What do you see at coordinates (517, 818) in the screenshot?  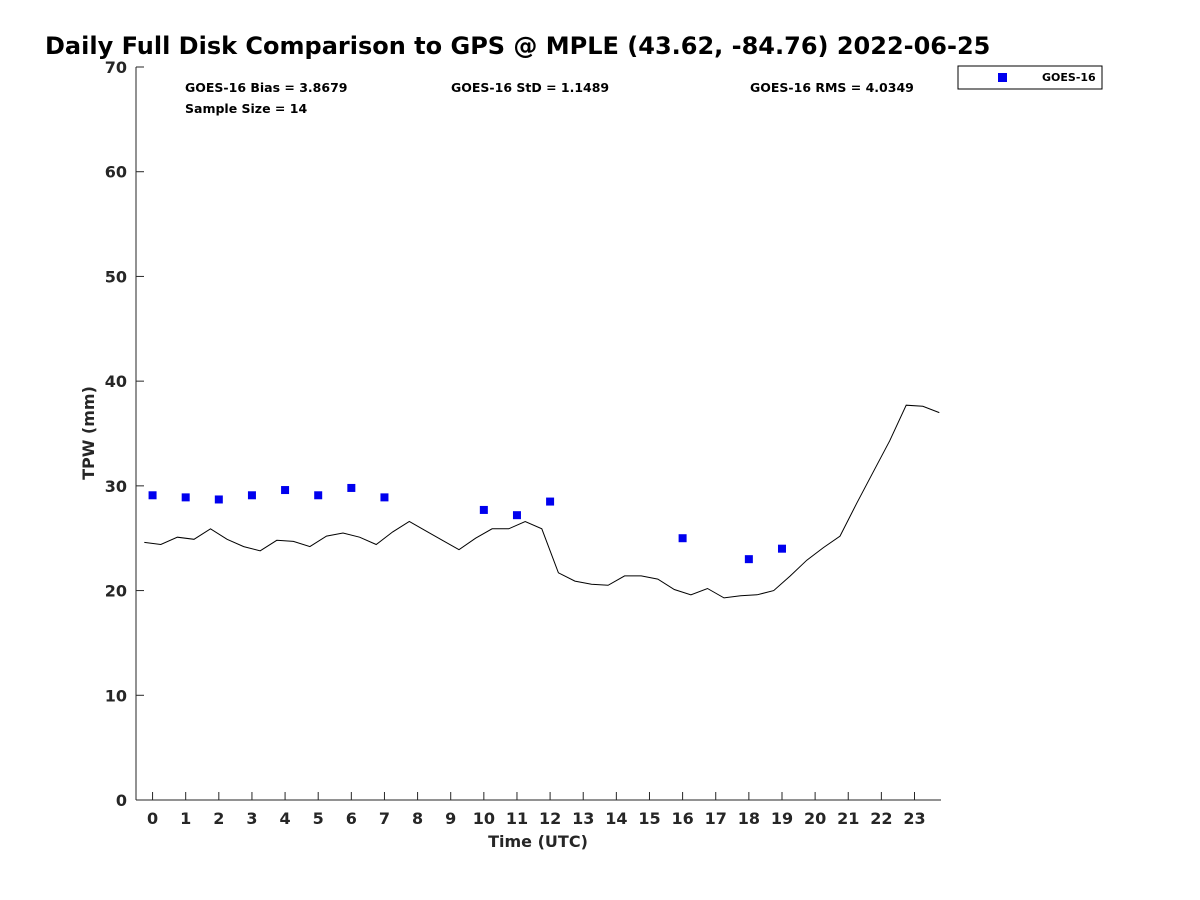 I see `x-tick-label: 11` at bounding box center [517, 818].